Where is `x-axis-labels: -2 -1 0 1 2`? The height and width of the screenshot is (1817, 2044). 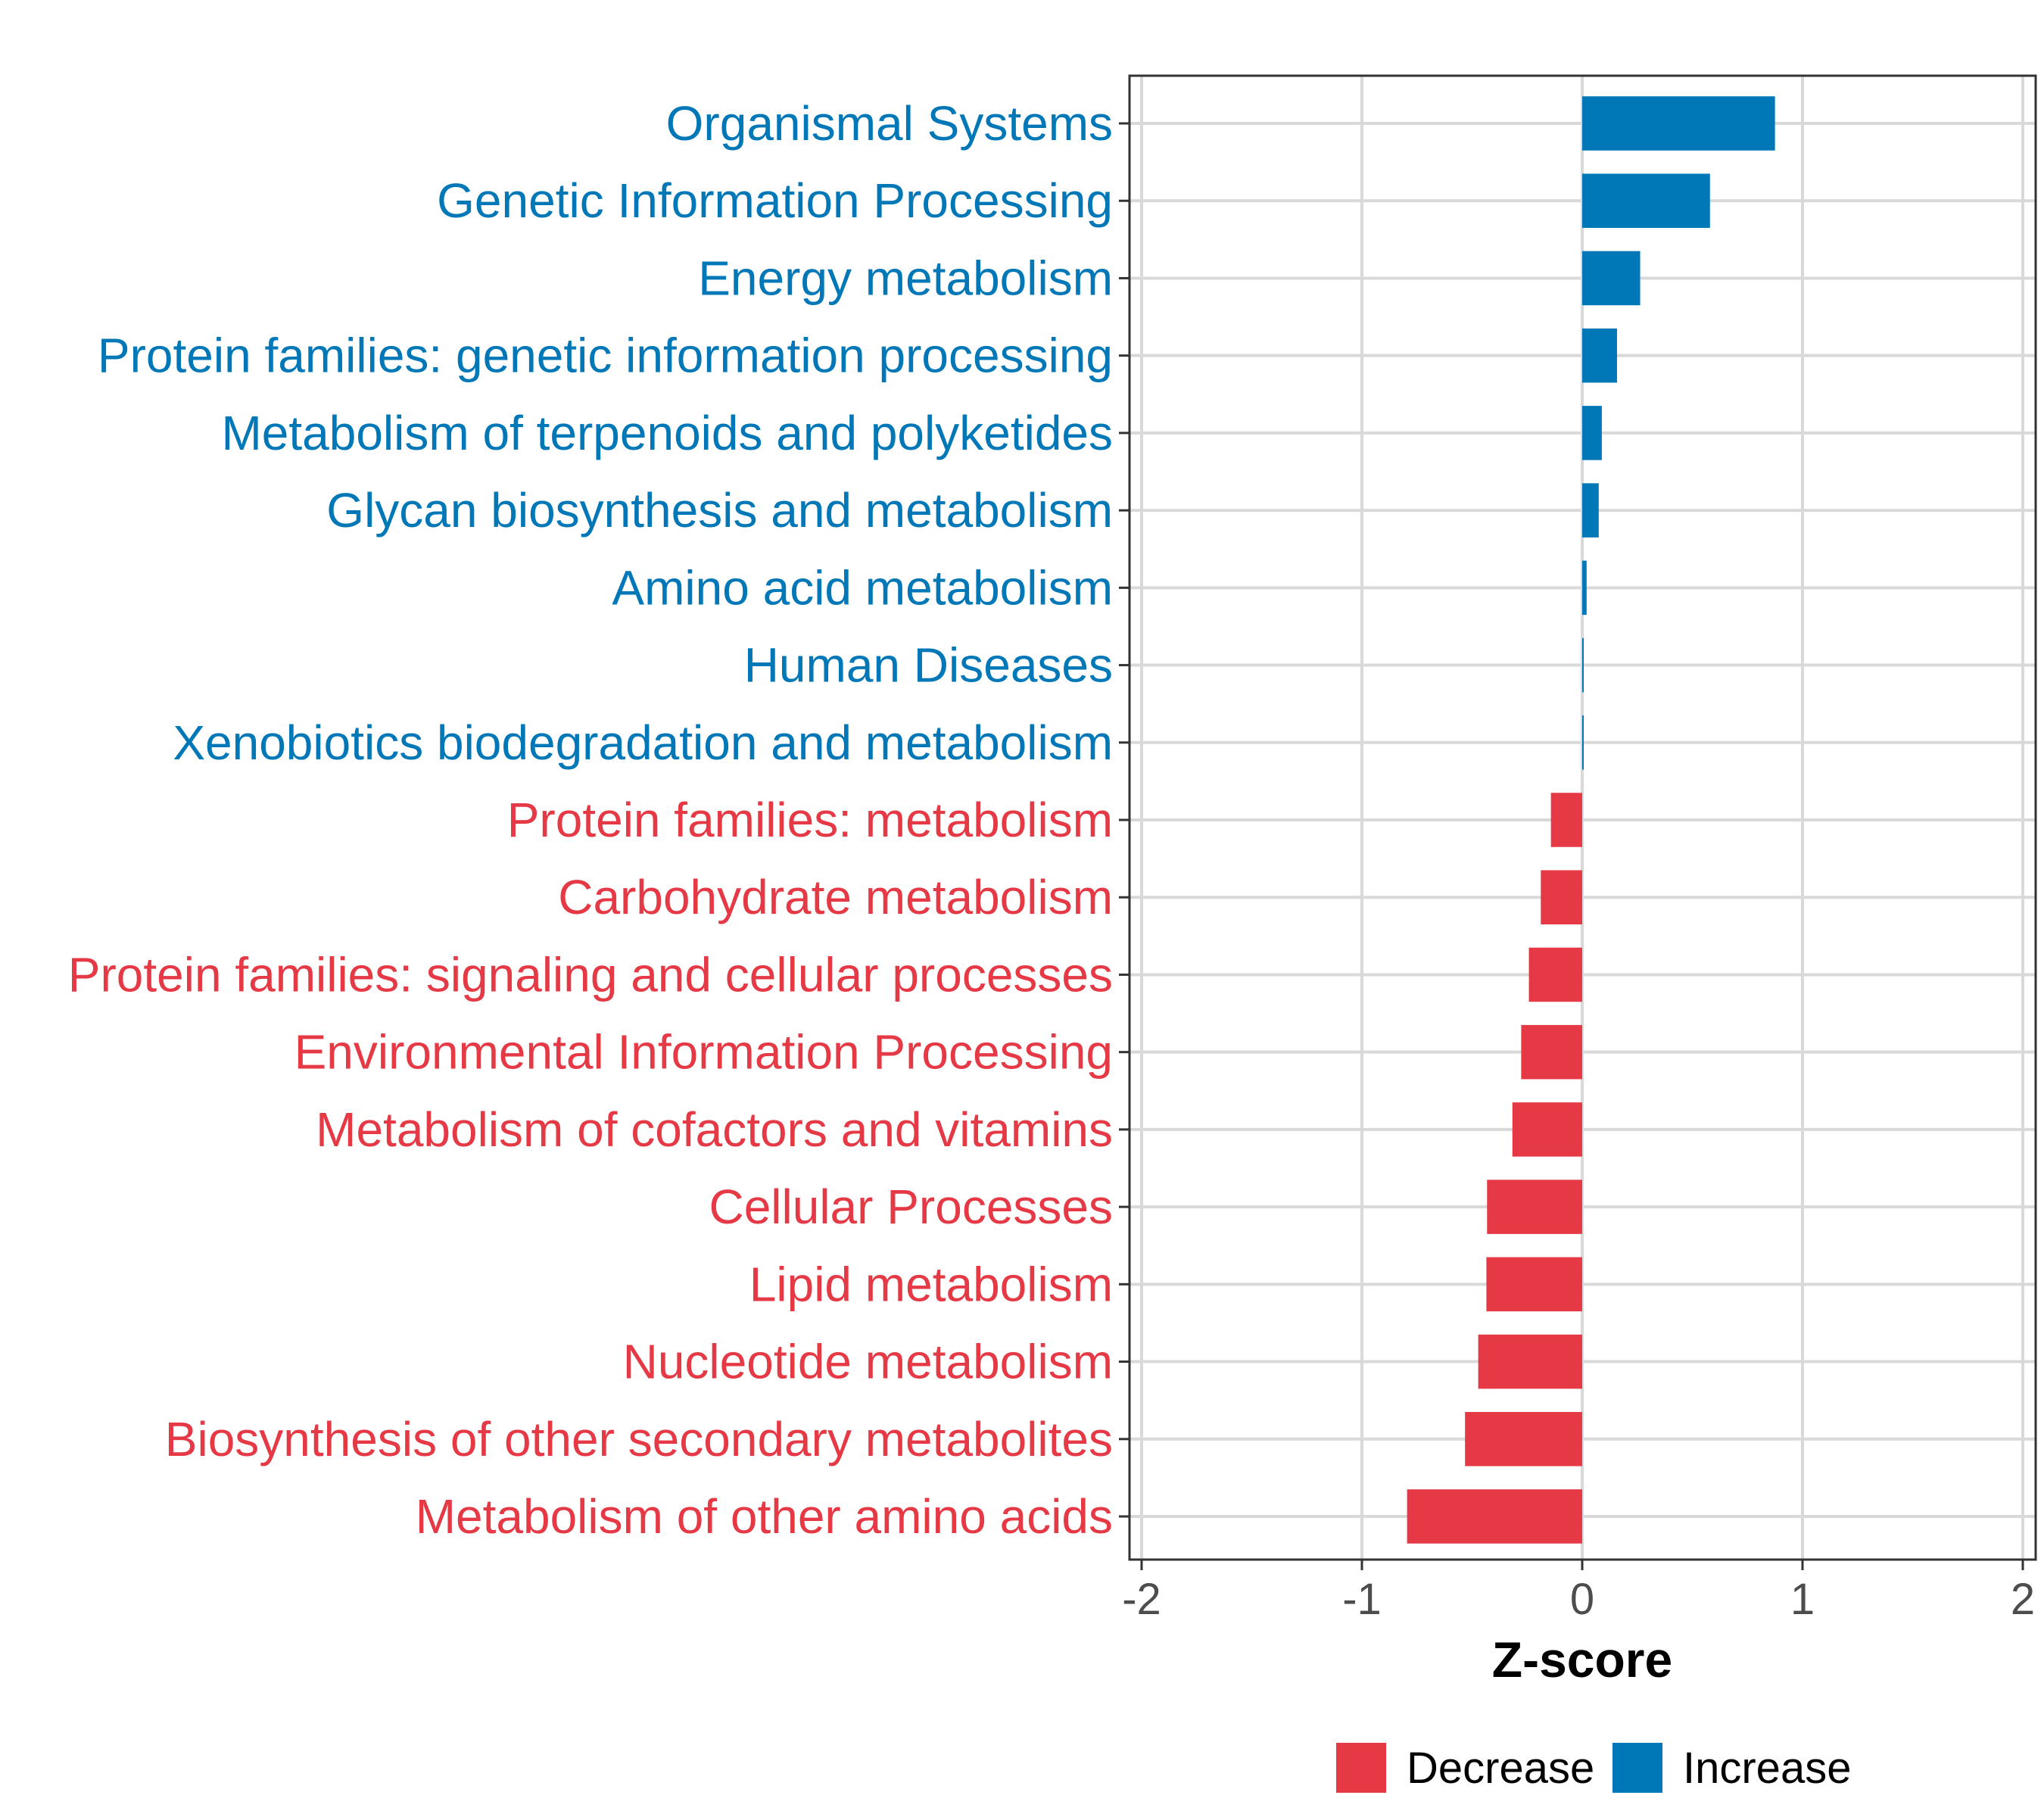 x-axis-labels: -2 -1 0 1 2 is located at coordinates (1578, 1599).